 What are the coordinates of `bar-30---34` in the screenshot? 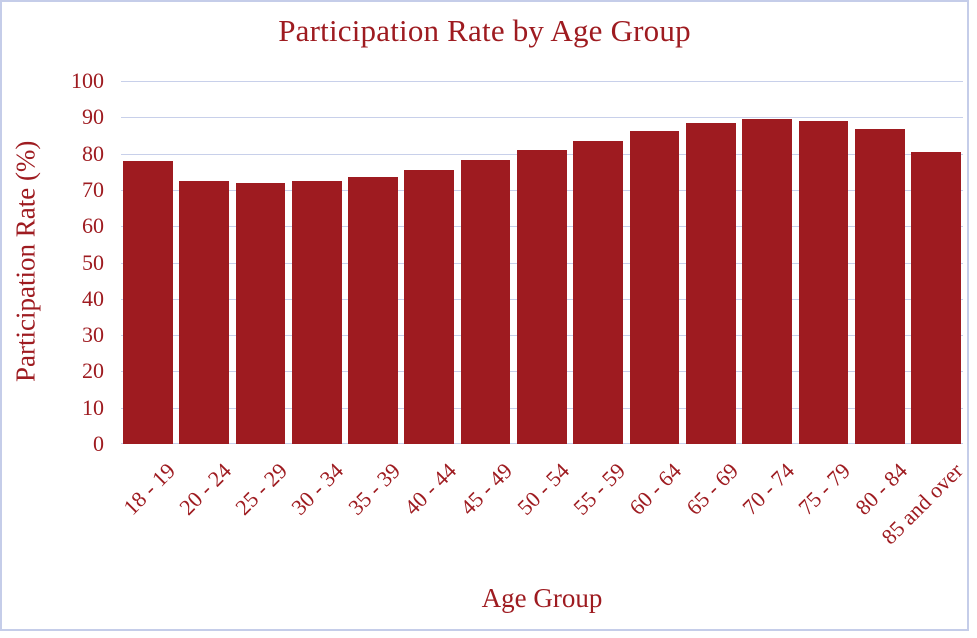 It's located at (316, 312).